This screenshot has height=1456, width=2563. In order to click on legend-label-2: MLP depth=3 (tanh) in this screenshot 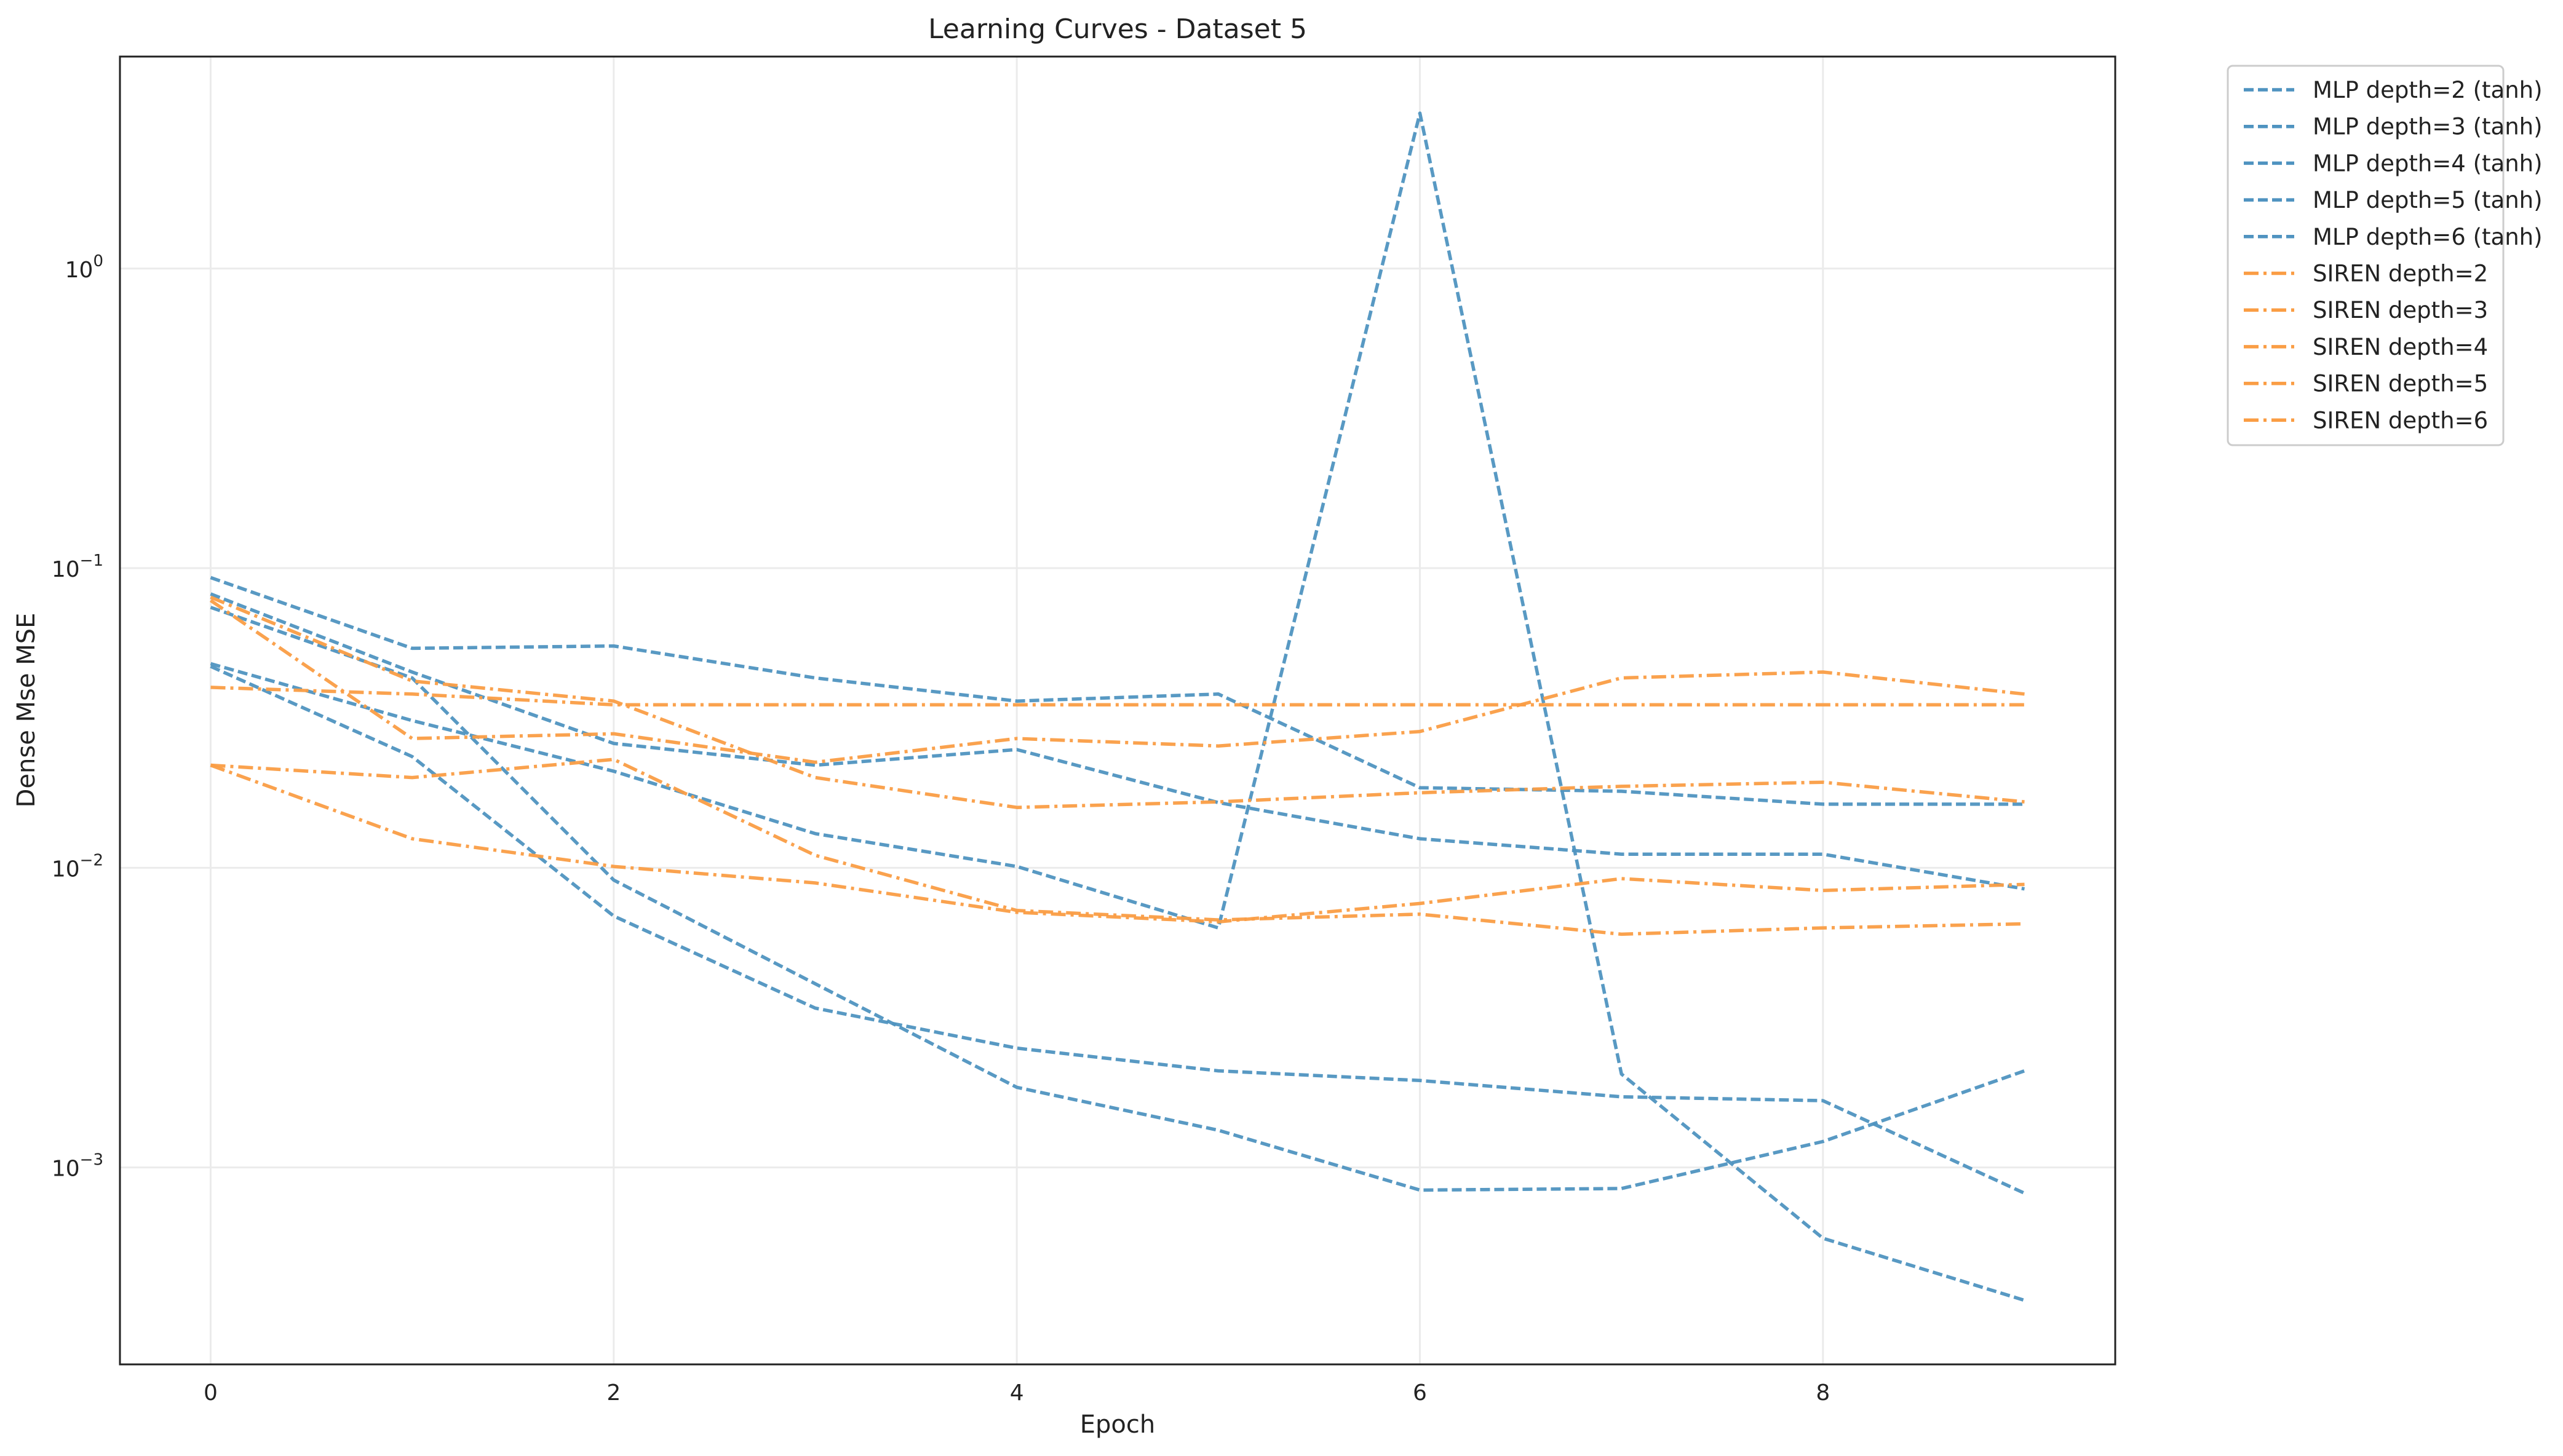, I will do `click(2428, 127)`.